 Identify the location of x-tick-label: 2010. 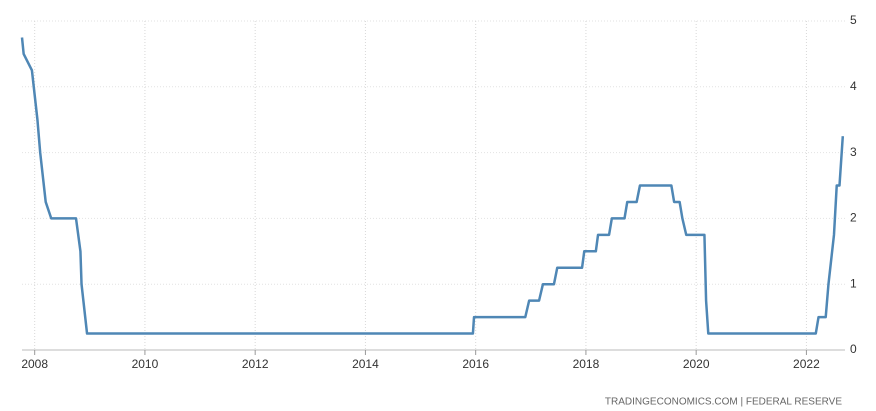
(145, 364).